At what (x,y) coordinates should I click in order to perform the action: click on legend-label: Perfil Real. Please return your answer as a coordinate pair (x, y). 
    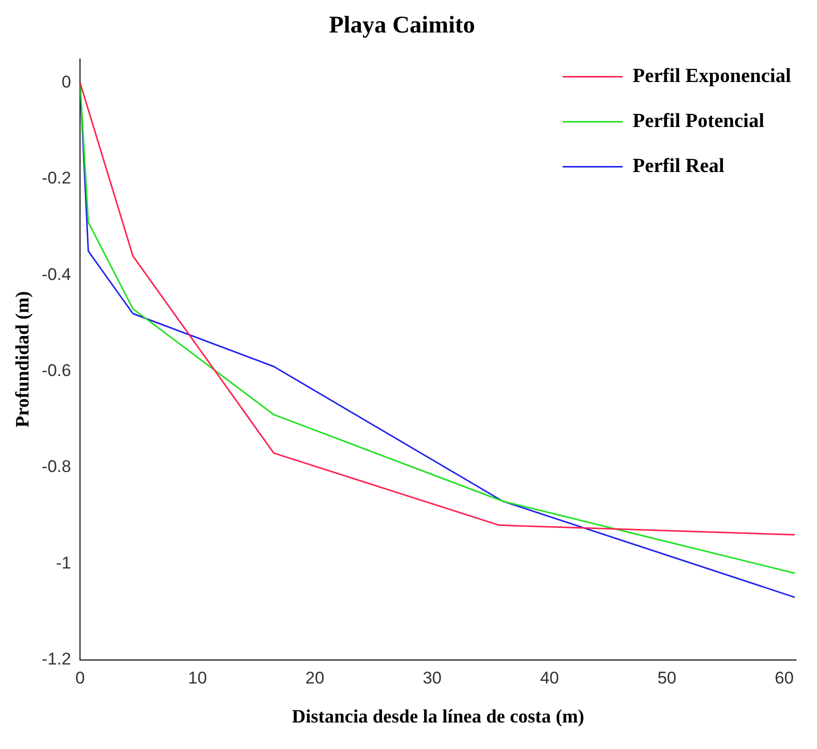
    Looking at the image, I should click on (678, 165).